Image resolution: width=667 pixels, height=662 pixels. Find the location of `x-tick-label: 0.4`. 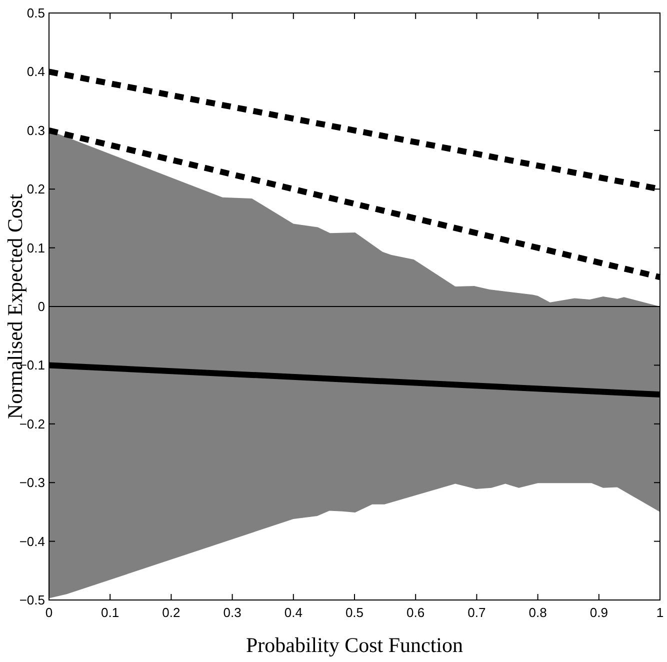

x-tick-label: 0.4 is located at coordinates (293, 612).